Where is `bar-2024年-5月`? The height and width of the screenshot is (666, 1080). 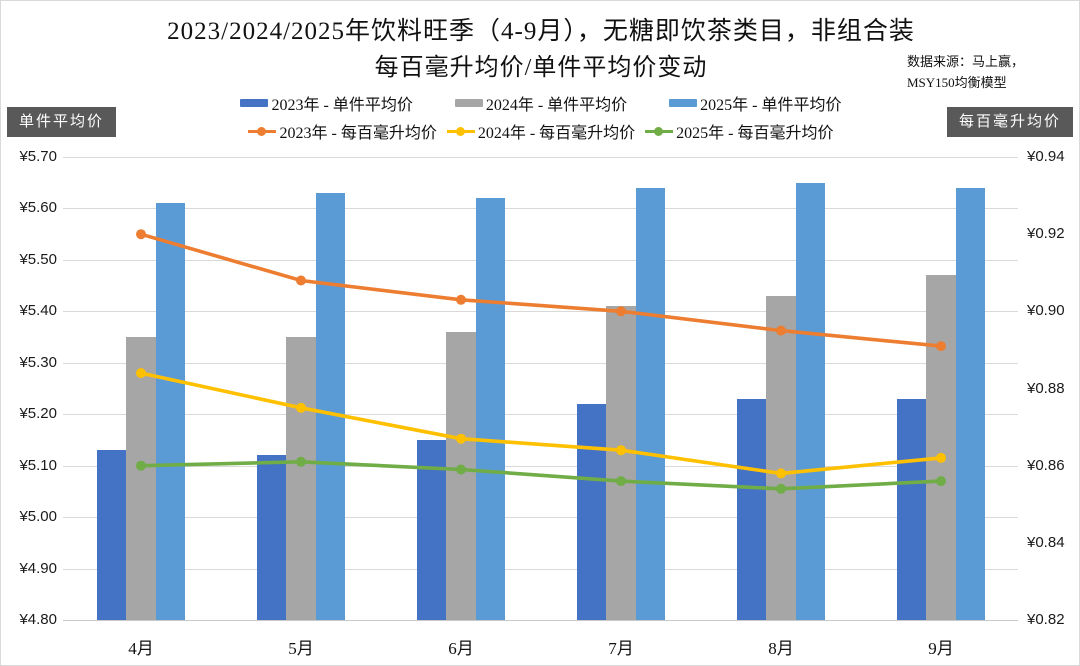 bar-2024年-5月 is located at coordinates (301, 478).